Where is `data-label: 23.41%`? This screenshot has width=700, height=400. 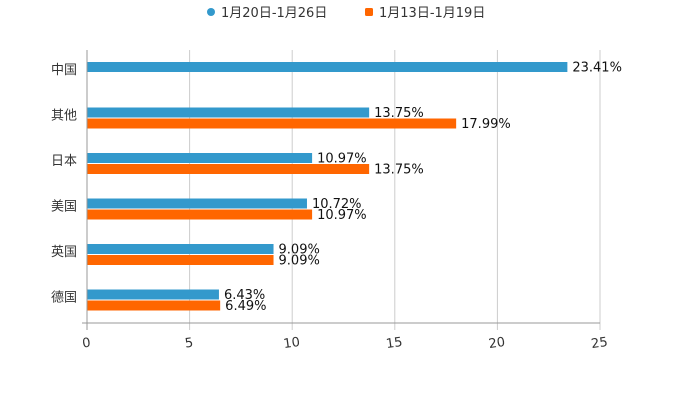
data-label: 23.41% is located at coordinates (597, 68).